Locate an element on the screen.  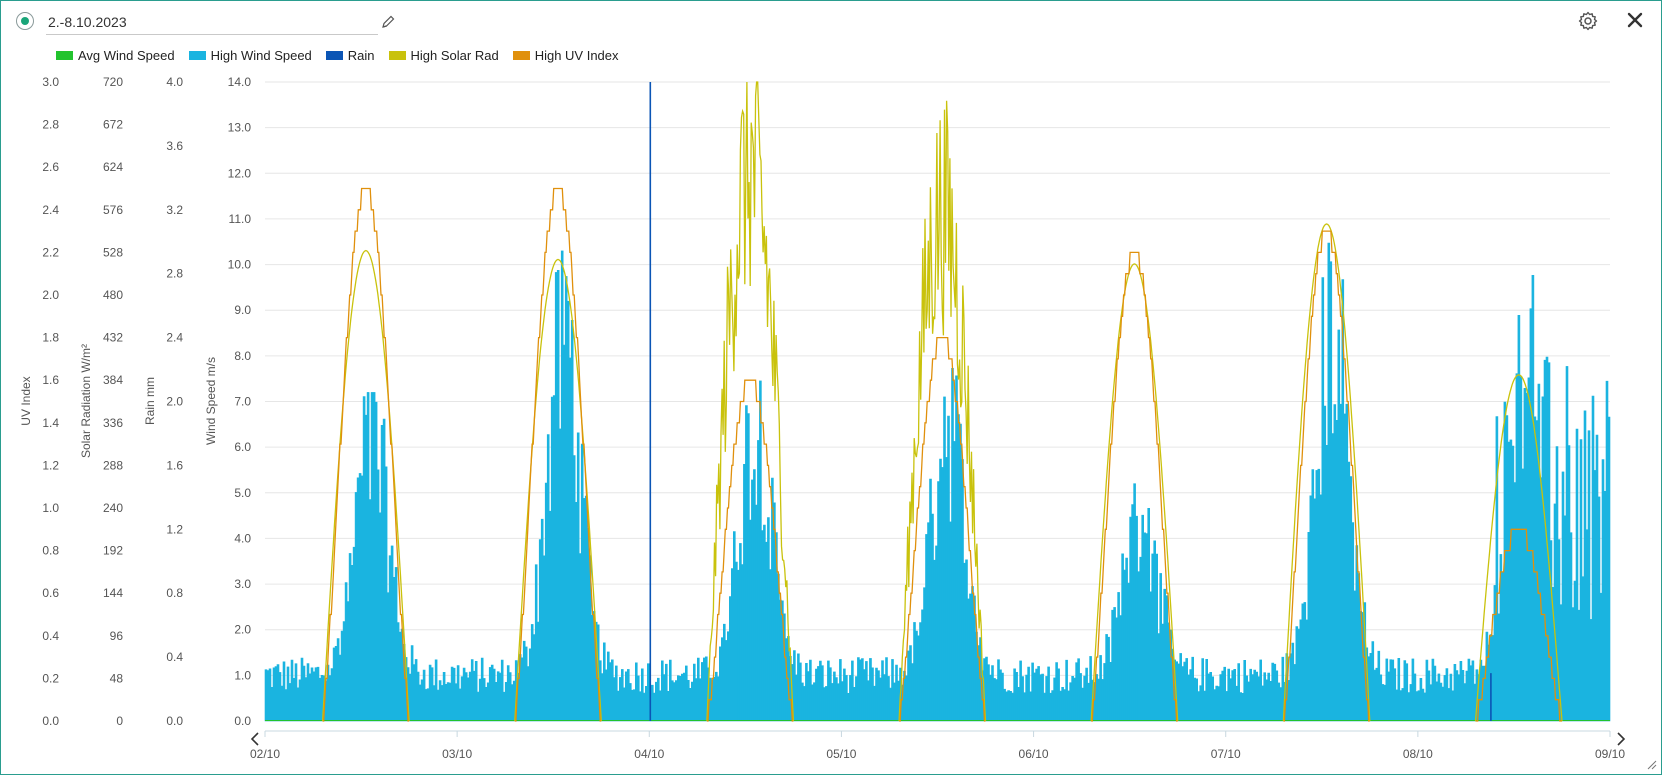
uv-axis-tick-label: 0.8 is located at coordinates (50, 551).